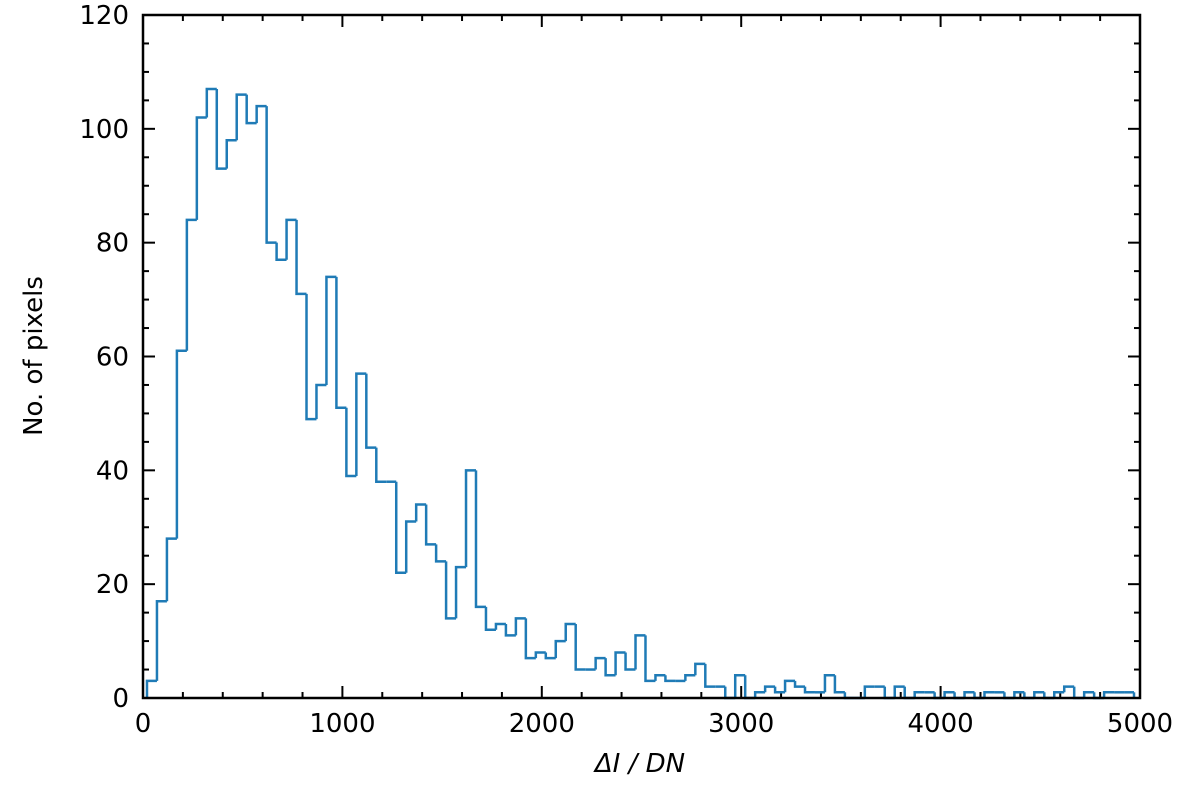 The width and height of the screenshot is (1190, 793). I want to click on x-tick-label: 2000, so click(542, 724).